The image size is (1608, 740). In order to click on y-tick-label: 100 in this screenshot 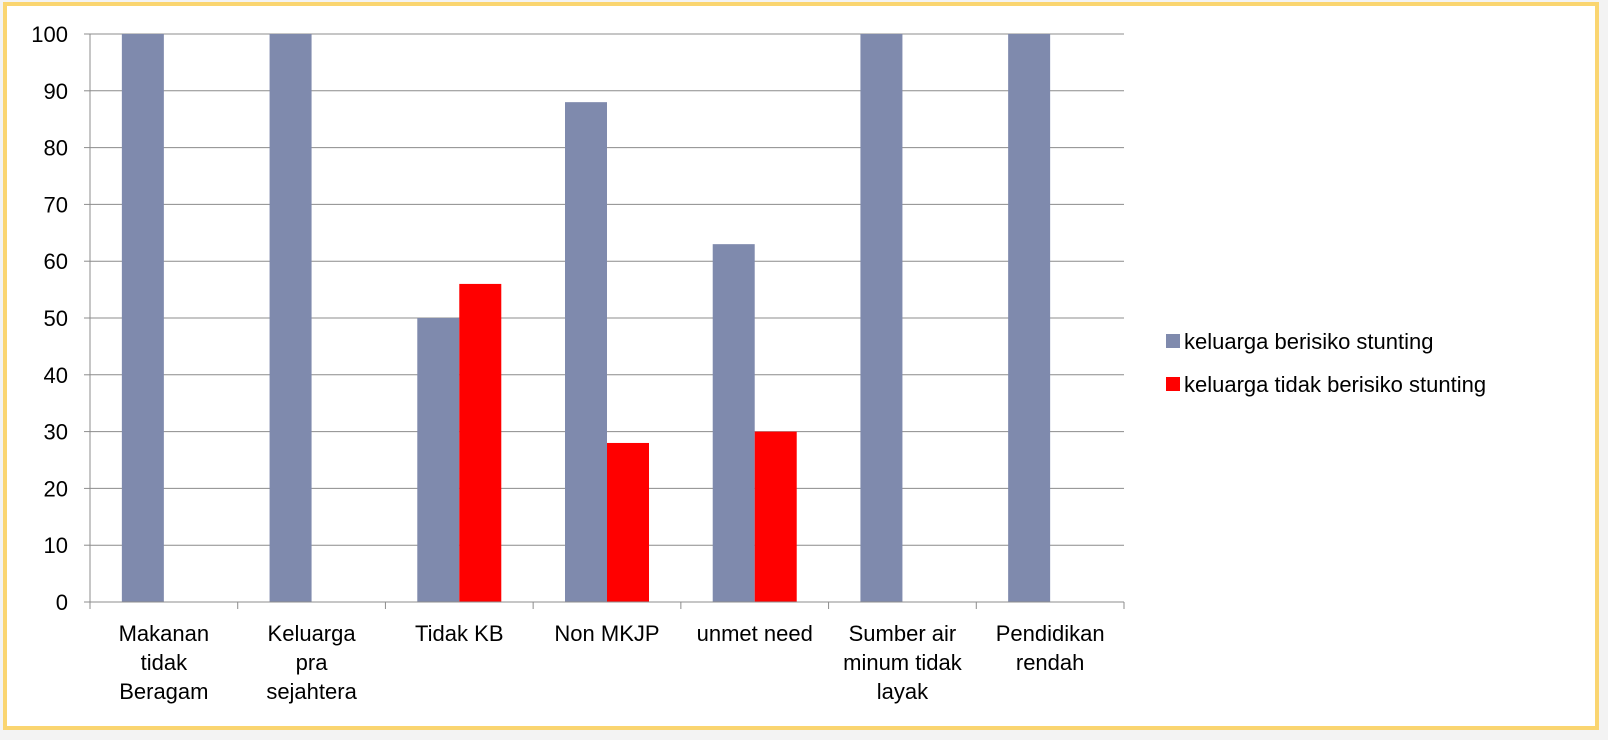, I will do `click(49, 34)`.